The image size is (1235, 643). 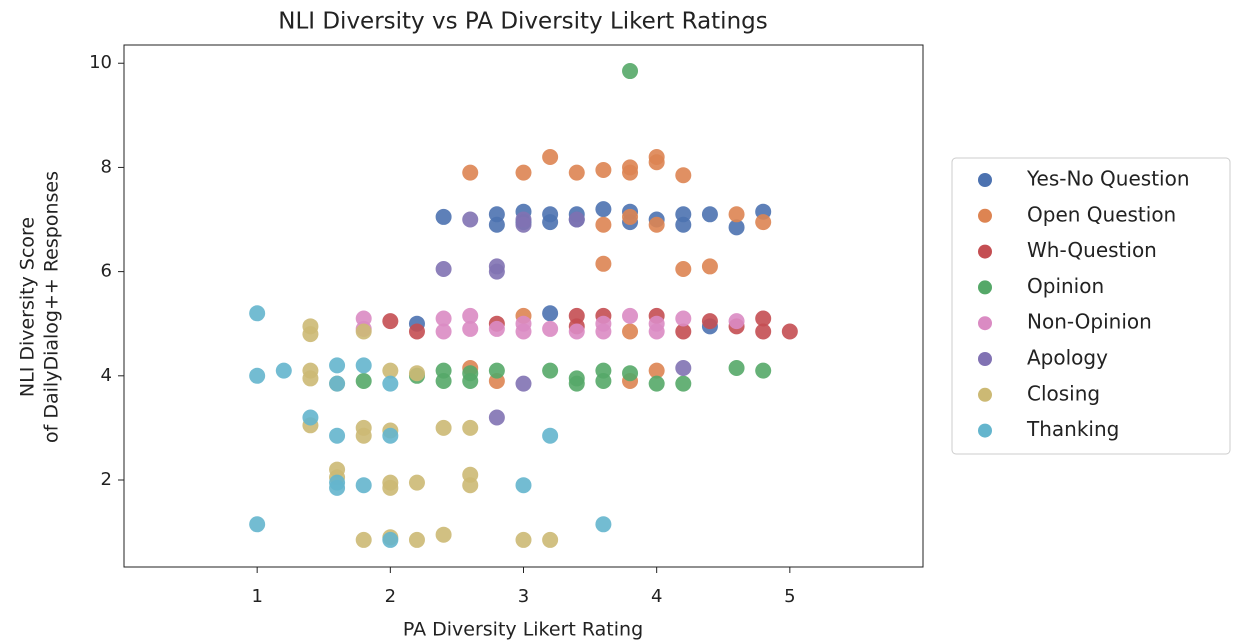 I want to click on legend-label: Yes-No Question, so click(x=1108, y=179).